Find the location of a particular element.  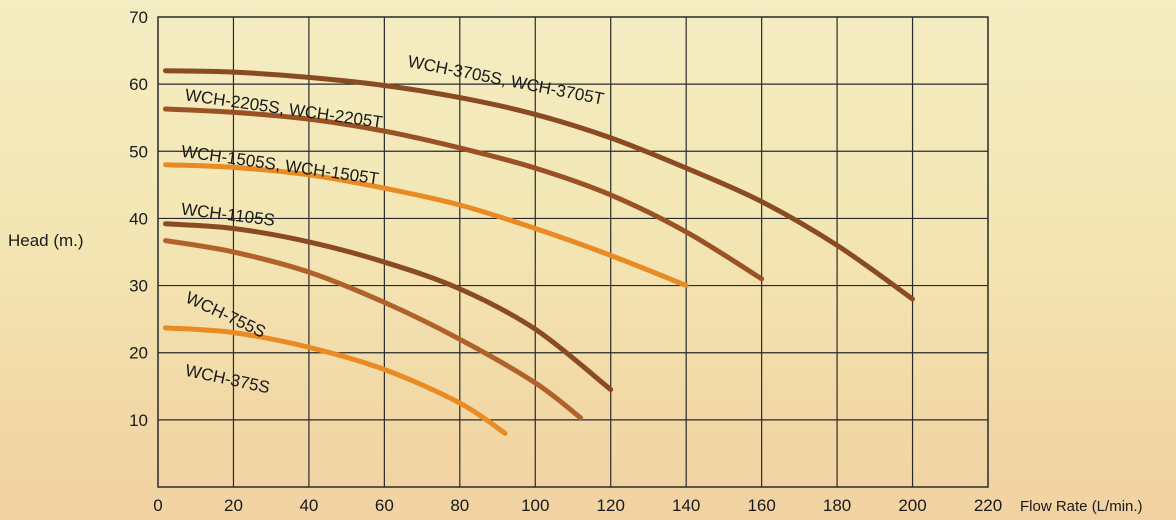

x-tick-label: 160 is located at coordinates (761, 505).